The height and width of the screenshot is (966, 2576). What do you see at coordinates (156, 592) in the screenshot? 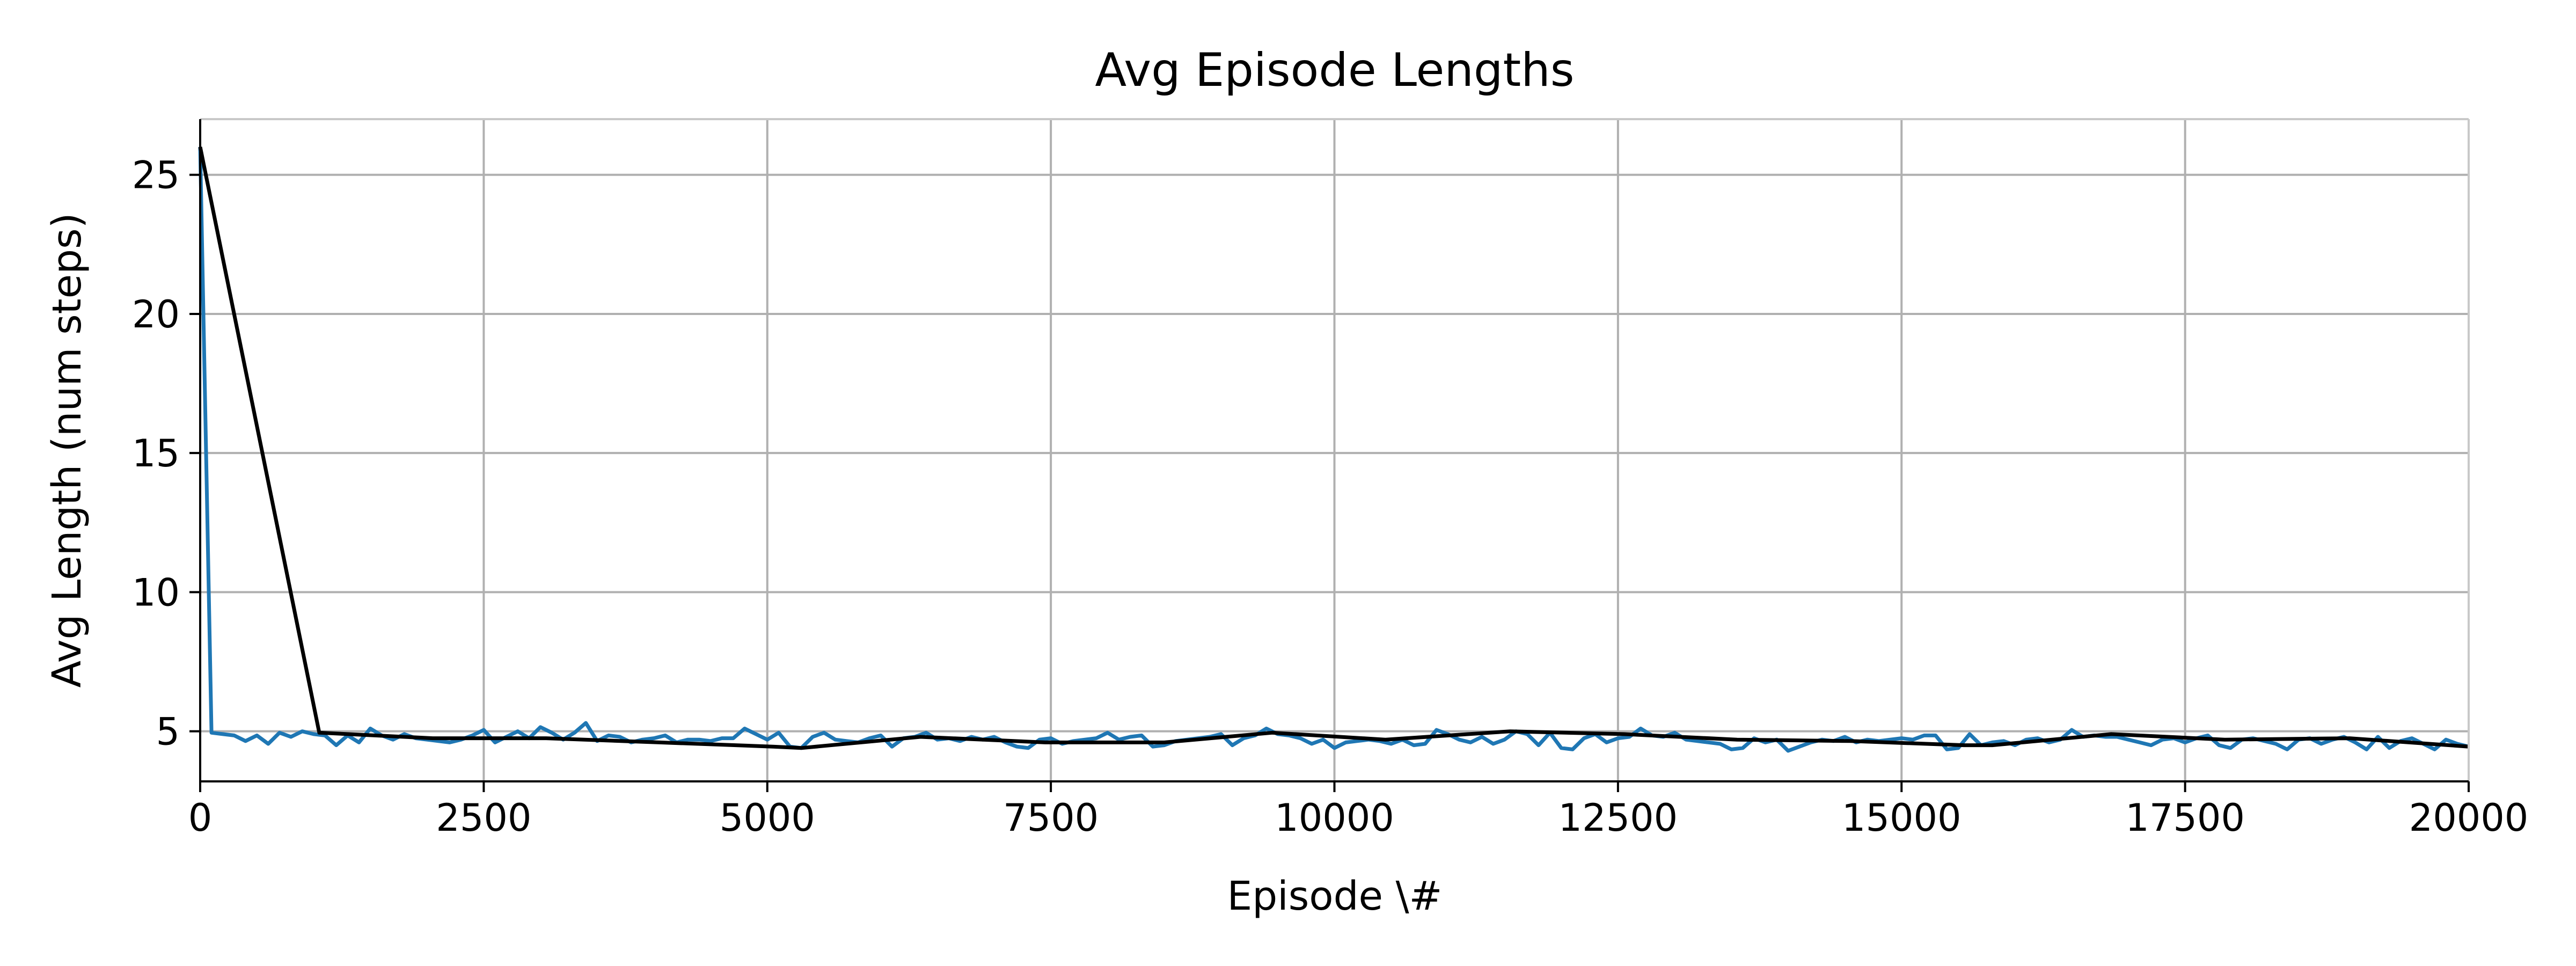
I see `y-tick-label: 10` at bounding box center [156, 592].